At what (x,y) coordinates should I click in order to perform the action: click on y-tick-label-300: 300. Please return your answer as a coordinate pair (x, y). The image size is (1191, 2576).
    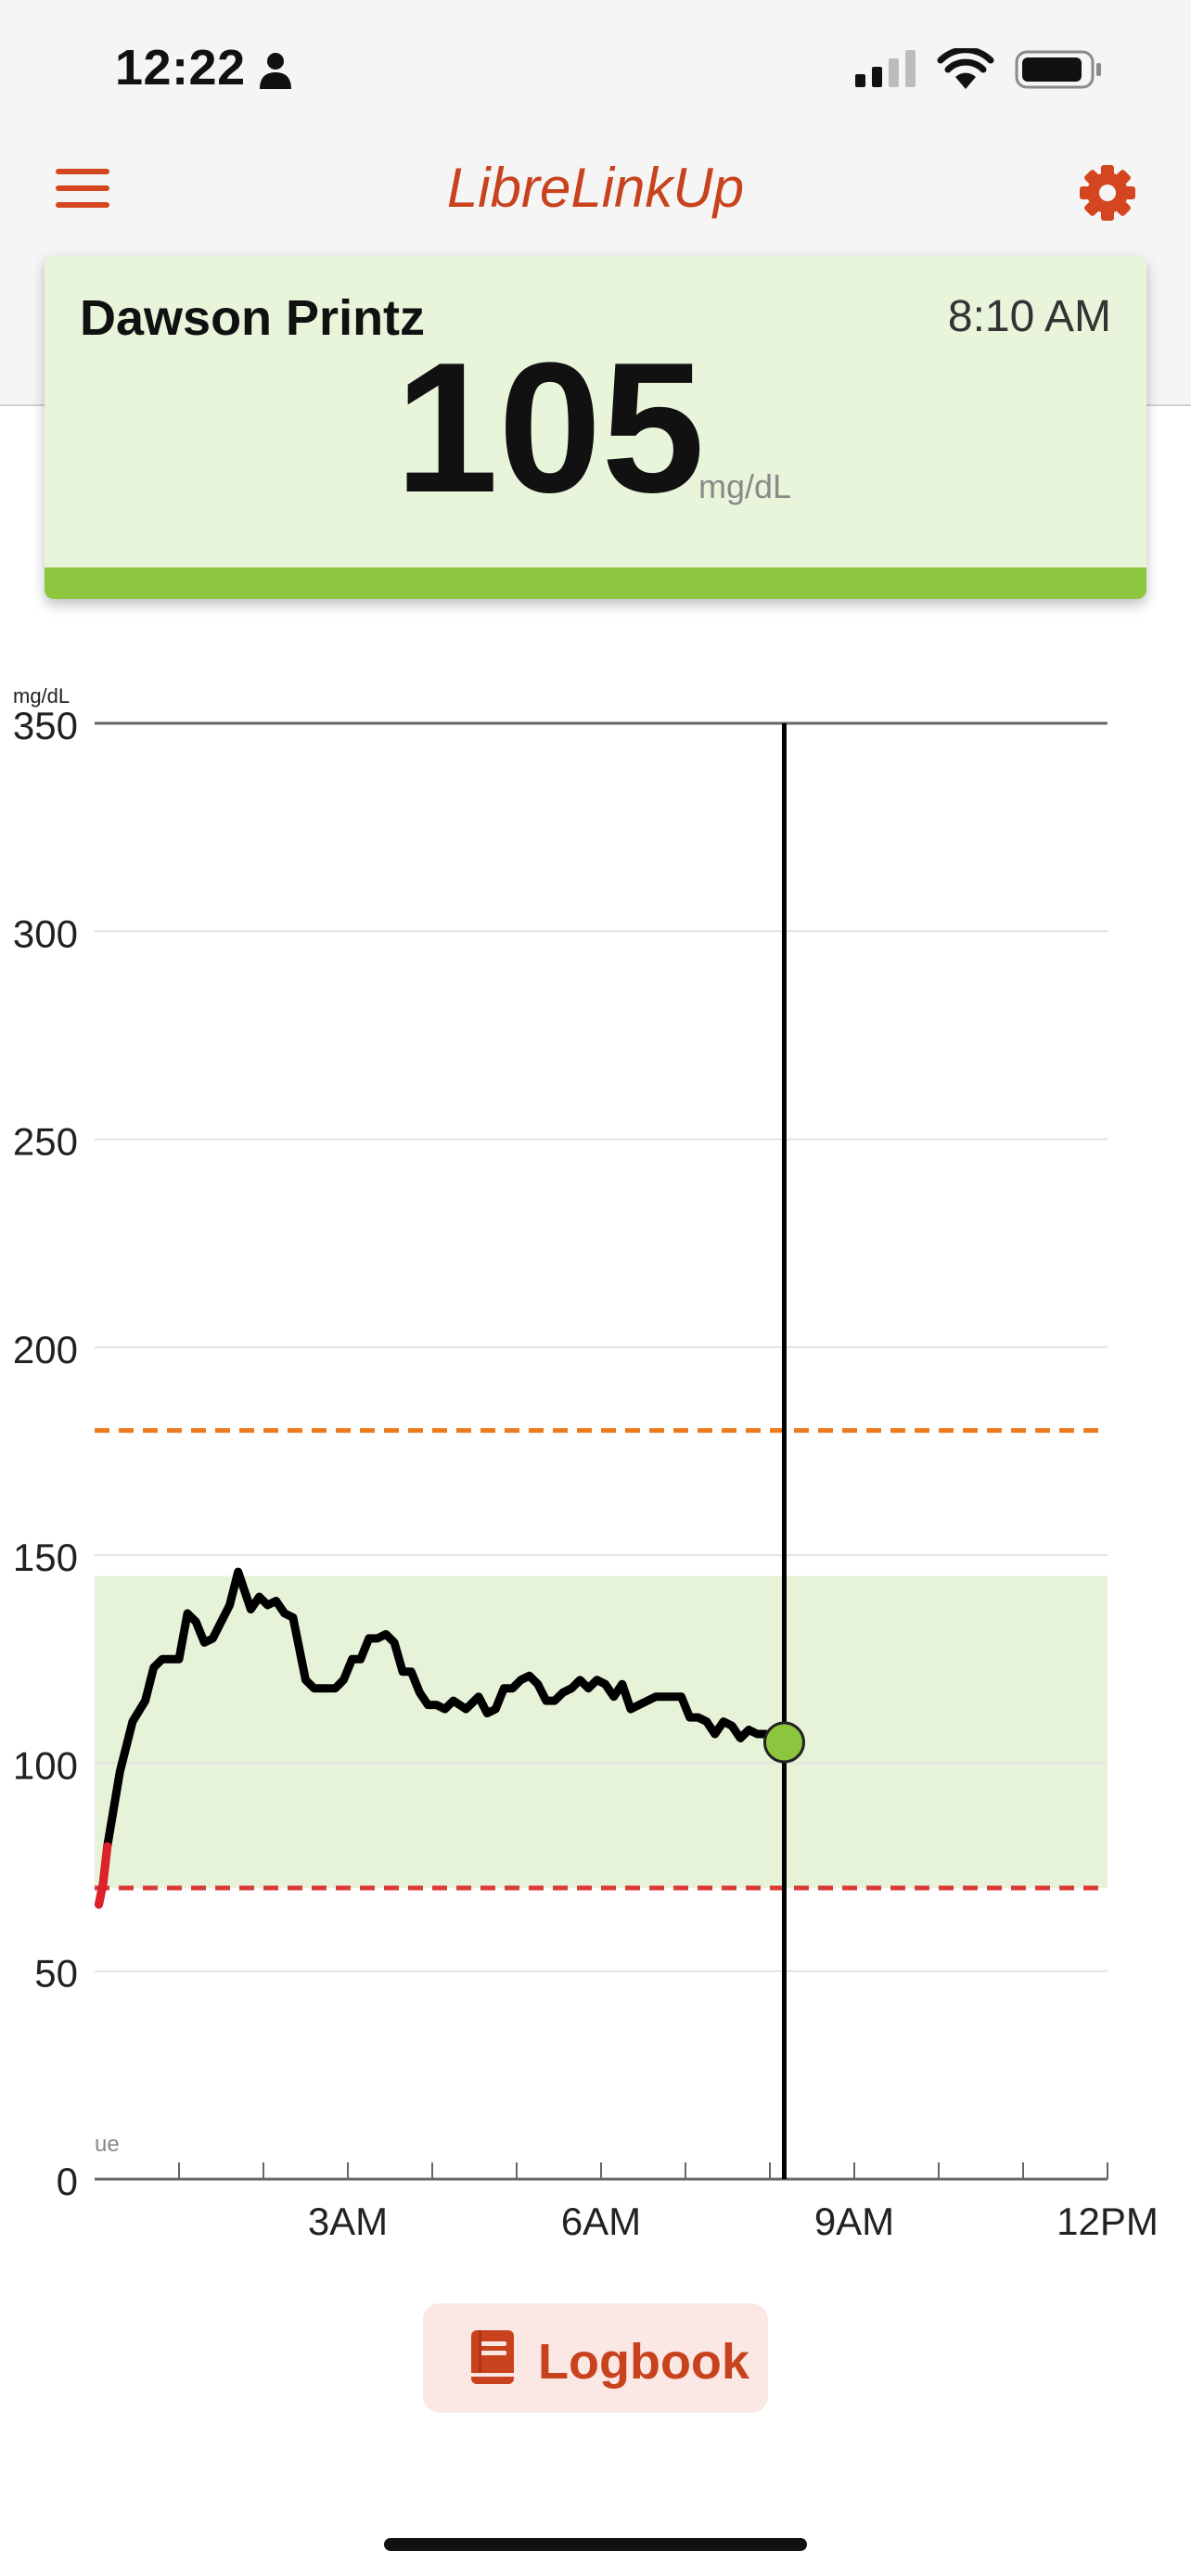
    Looking at the image, I should click on (45, 933).